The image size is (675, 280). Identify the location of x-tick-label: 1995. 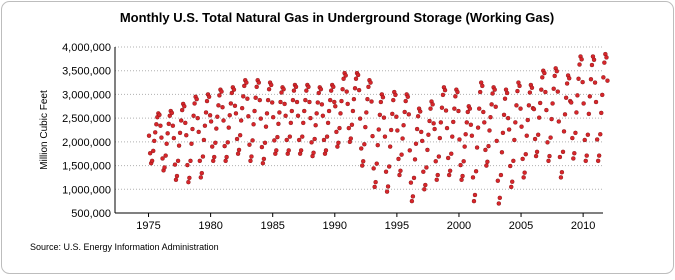
(397, 226).